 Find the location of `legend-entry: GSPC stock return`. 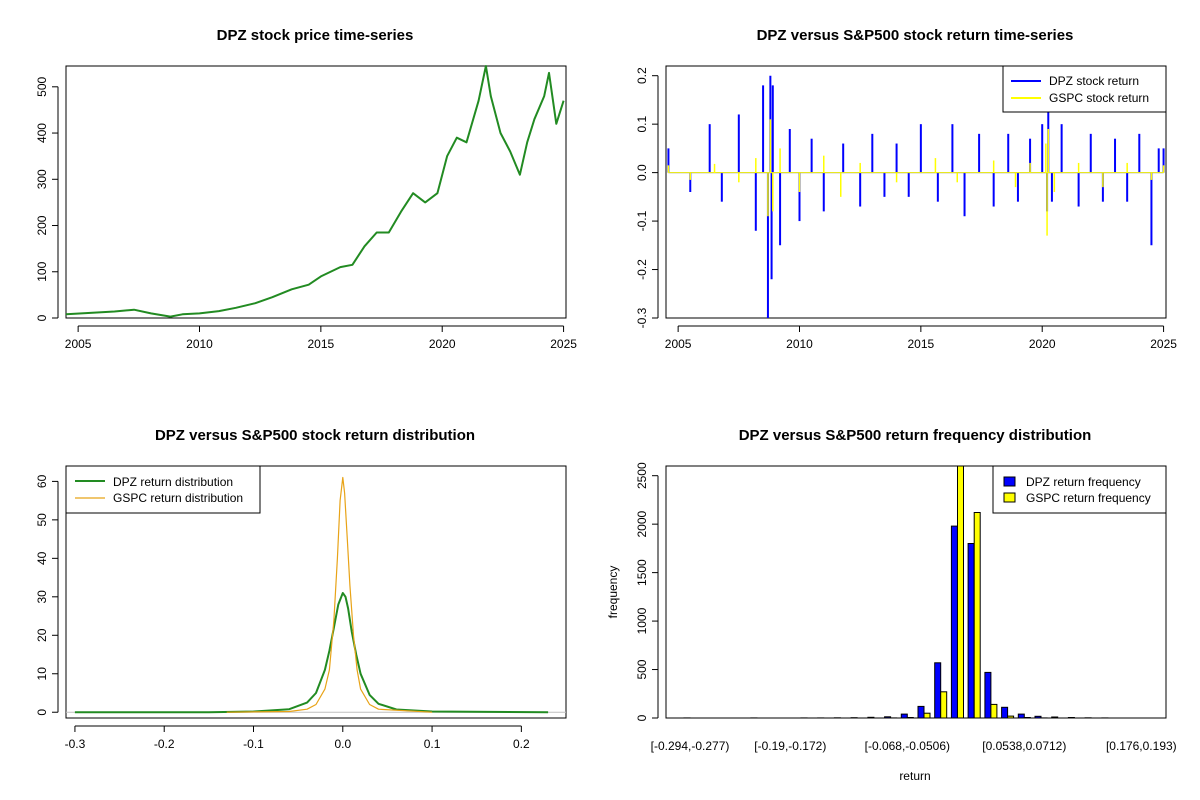

legend-entry: GSPC stock return is located at coordinates (1099, 98).